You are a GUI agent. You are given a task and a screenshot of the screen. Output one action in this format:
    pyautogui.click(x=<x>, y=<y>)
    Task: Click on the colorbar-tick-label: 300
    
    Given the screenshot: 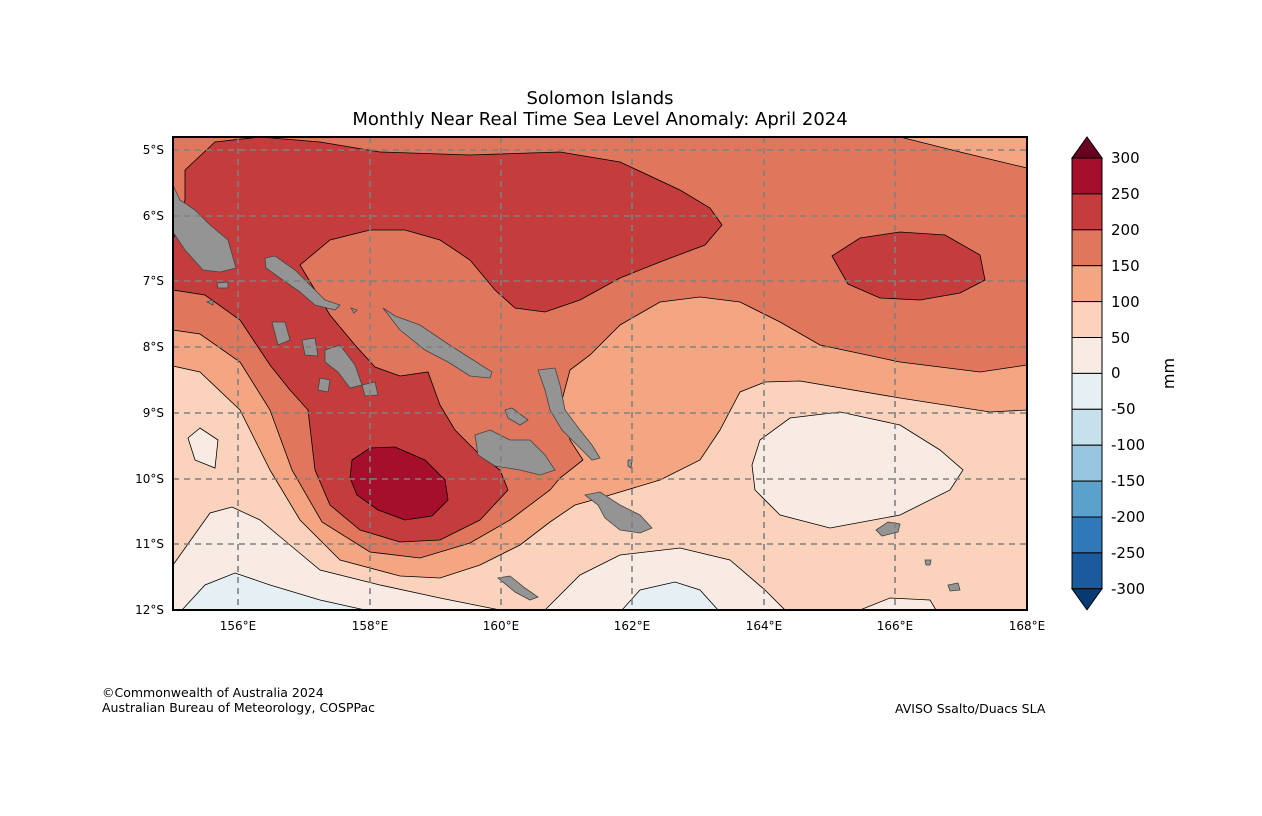 What is the action you would take?
    pyautogui.click(x=1125, y=158)
    